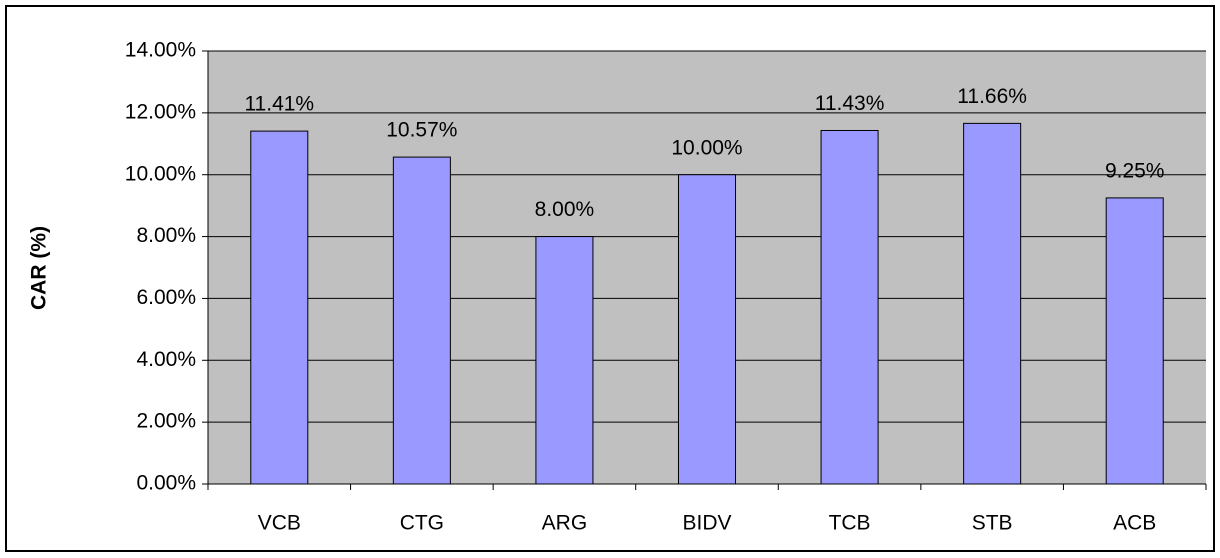 This screenshot has height=558, width=1220. I want to click on y-tick-label: 14.00%, so click(160, 50).